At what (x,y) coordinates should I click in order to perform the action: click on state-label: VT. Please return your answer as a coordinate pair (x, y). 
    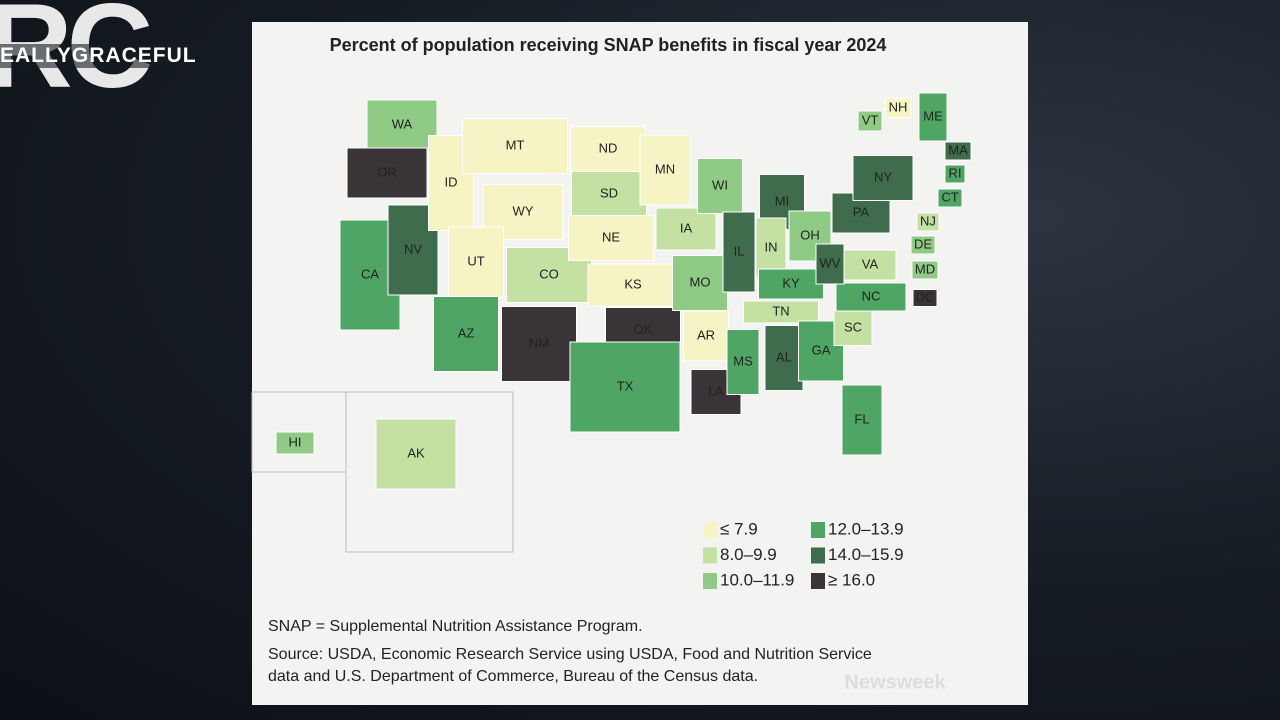
    Looking at the image, I should click on (870, 119).